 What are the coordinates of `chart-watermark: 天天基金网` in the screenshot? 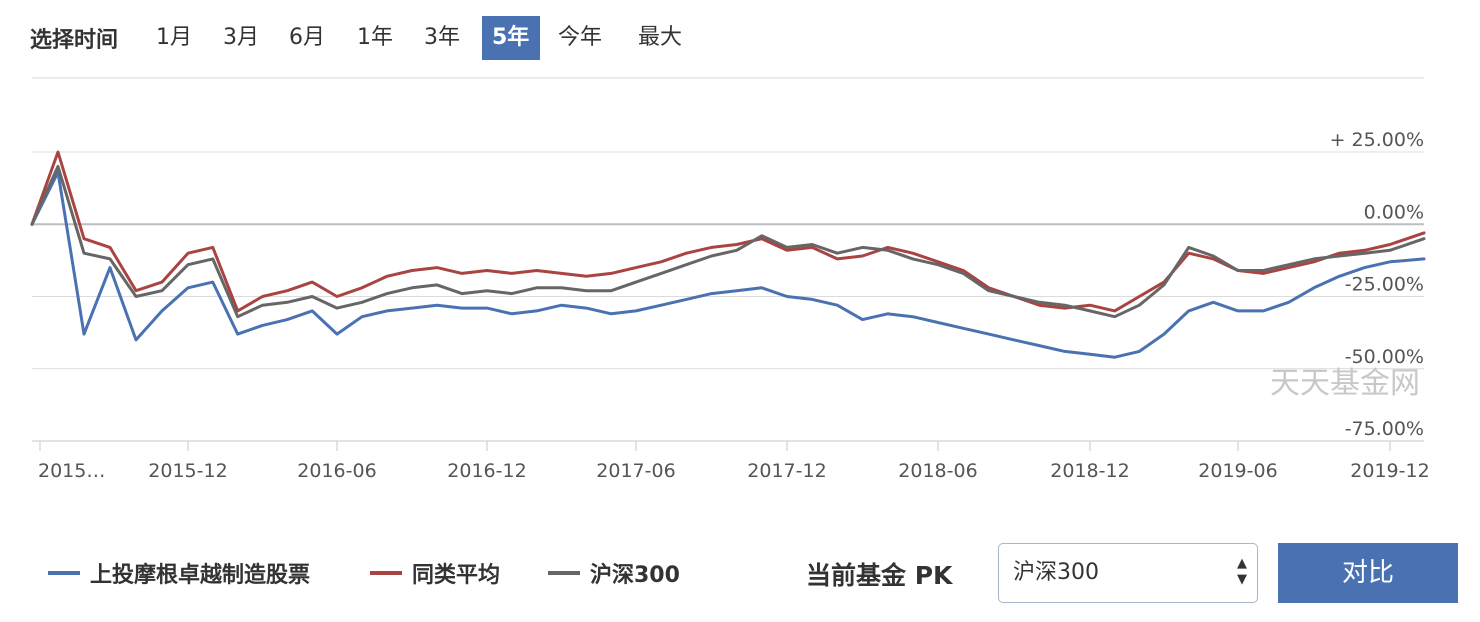 It's located at (1345, 383).